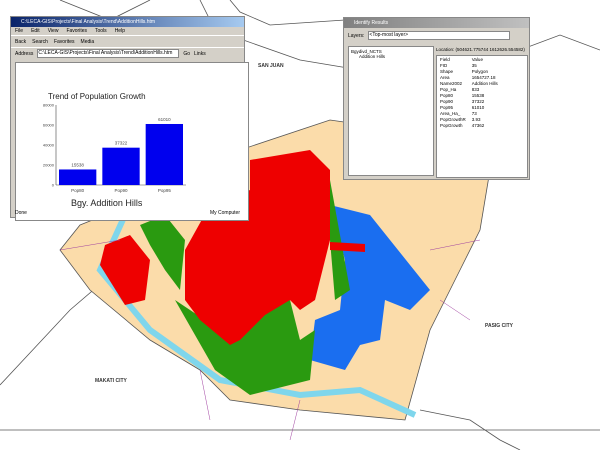 The image size is (600, 450). I want to click on table-row: Area_Ha_ 73, so click(469, 113).